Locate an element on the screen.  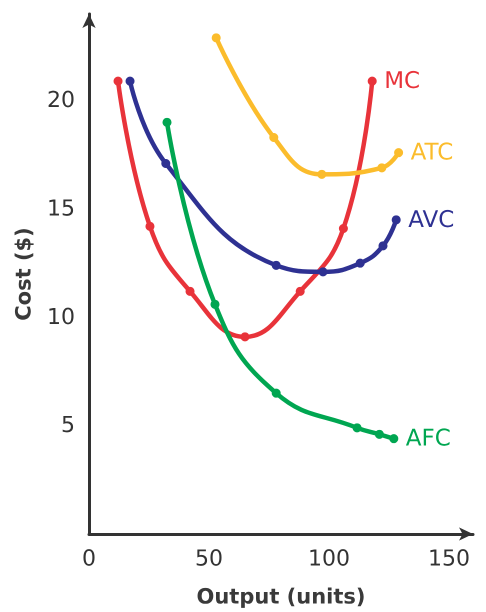
x-tick-label: 0 is located at coordinates (89, 559).